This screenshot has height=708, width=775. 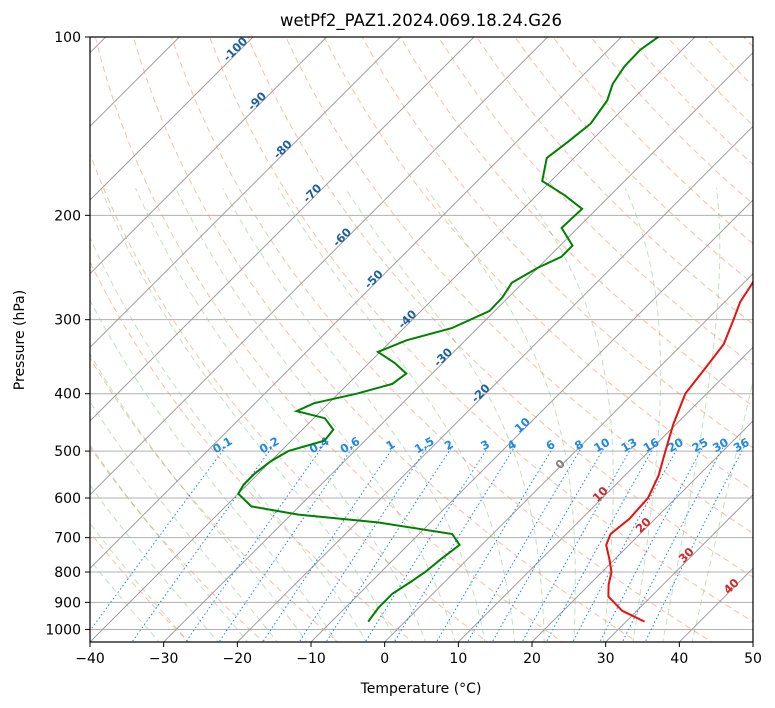 What do you see at coordinates (421, 21) in the screenshot?
I see `chart-title: wetPf2_PAZ1.2024.069.18.24.G26` at bounding box center [421, 21].